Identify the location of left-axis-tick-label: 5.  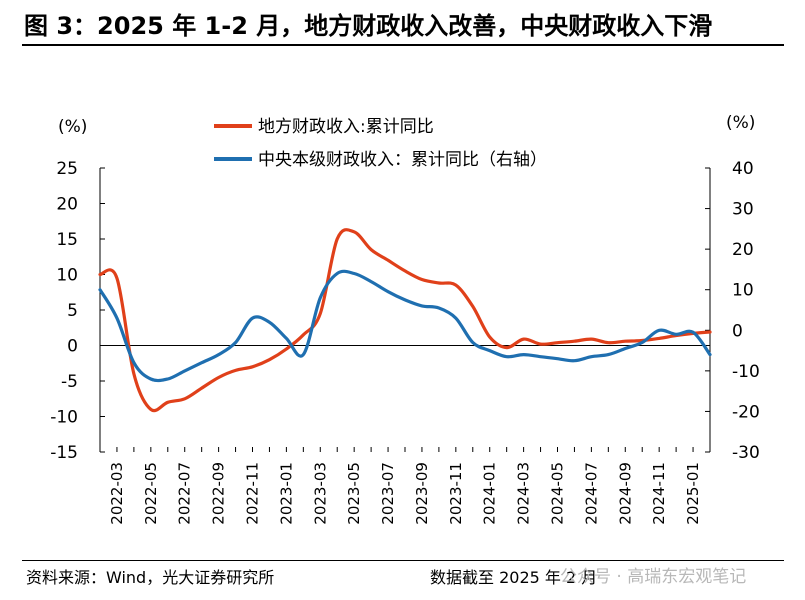
(72, 311).